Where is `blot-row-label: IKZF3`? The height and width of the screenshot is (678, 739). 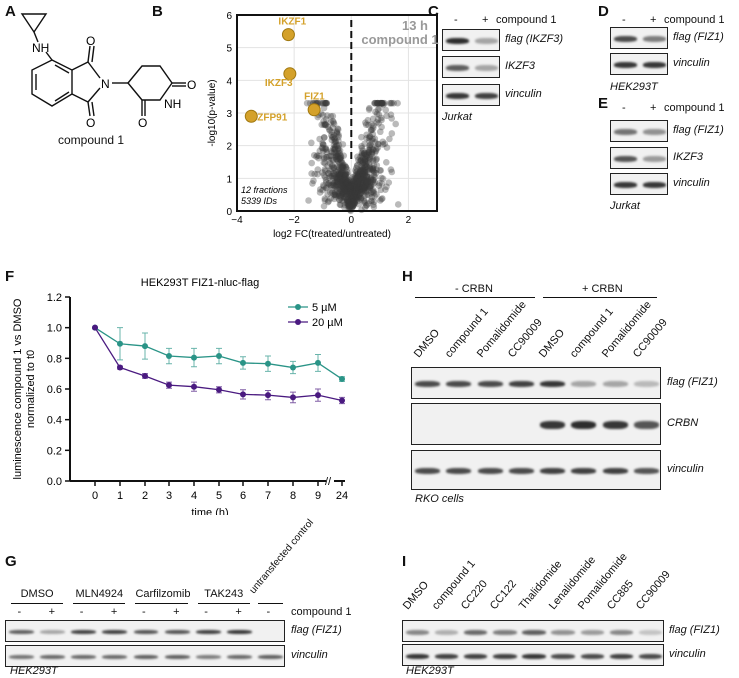
blot-row-label: IKZF3 is located at coordinates (520, 66).